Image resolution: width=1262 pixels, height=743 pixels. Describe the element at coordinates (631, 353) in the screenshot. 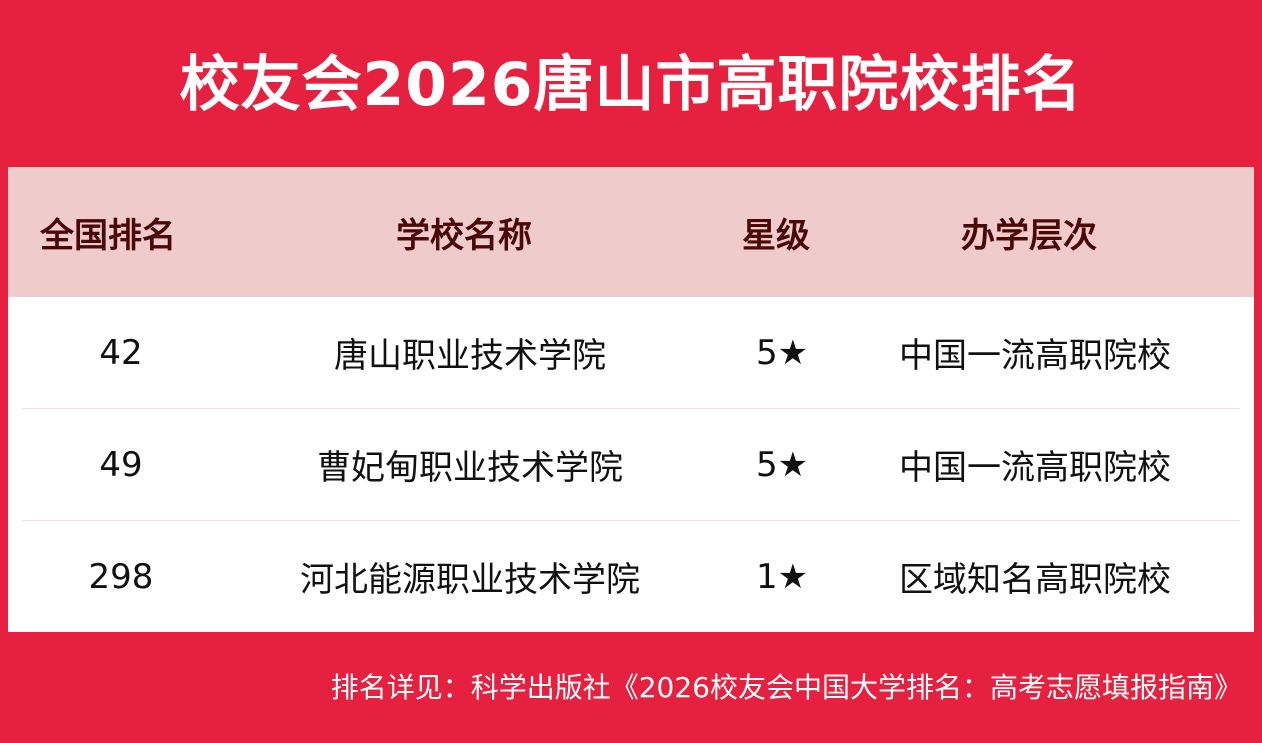

I see `table-row: 42 唐山职业技术学院 5★ 中国一流高职院校` at that location.